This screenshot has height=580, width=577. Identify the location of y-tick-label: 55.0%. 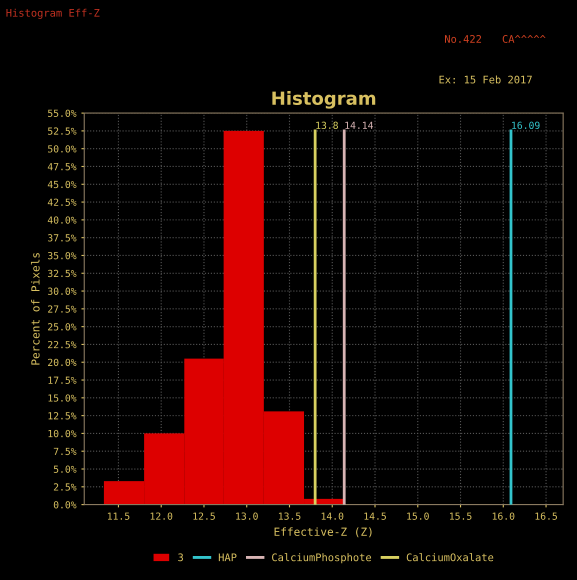
(62, 113).